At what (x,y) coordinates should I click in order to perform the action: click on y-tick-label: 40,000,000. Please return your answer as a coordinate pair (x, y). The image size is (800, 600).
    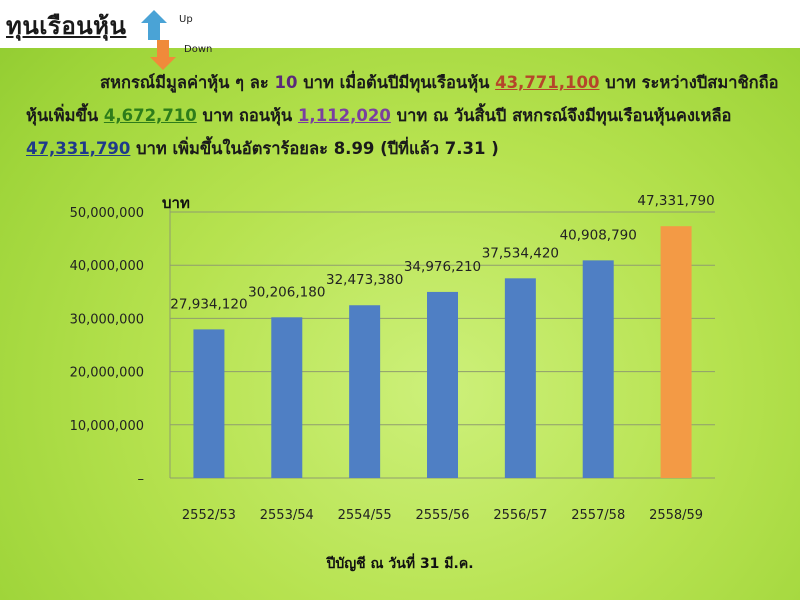
    Looking at the image, I should click on (107, 266).